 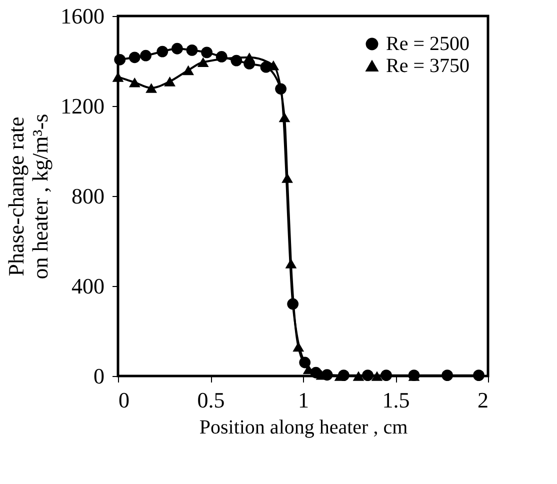 What do you see at coordinates (28, 197) in the screenshot?
I see `y-axis-title: Phase-change rate on heater , kg/m³-s` at bounding box center [28, 197].